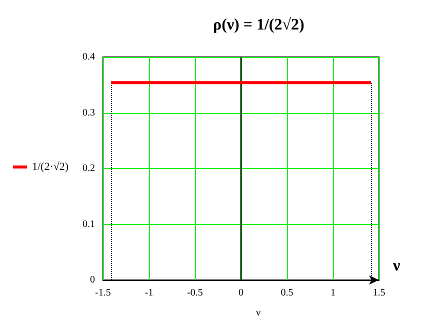  What do you see at coordinates (50, 167) in the screenshot?
I see `legend-label: 1/(2·√2)` at bounding box center [50, 167].